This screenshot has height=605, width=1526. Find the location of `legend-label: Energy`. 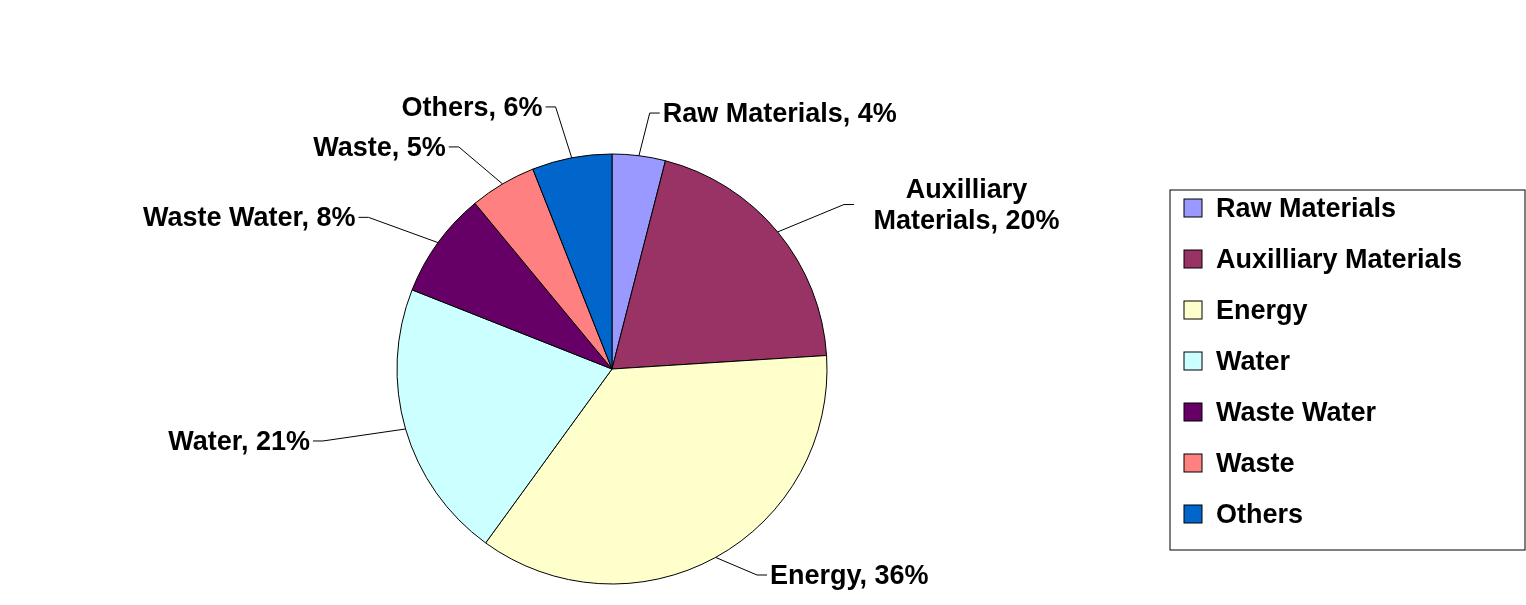

legend-label: Energy is located at coordinates (1262, 310).